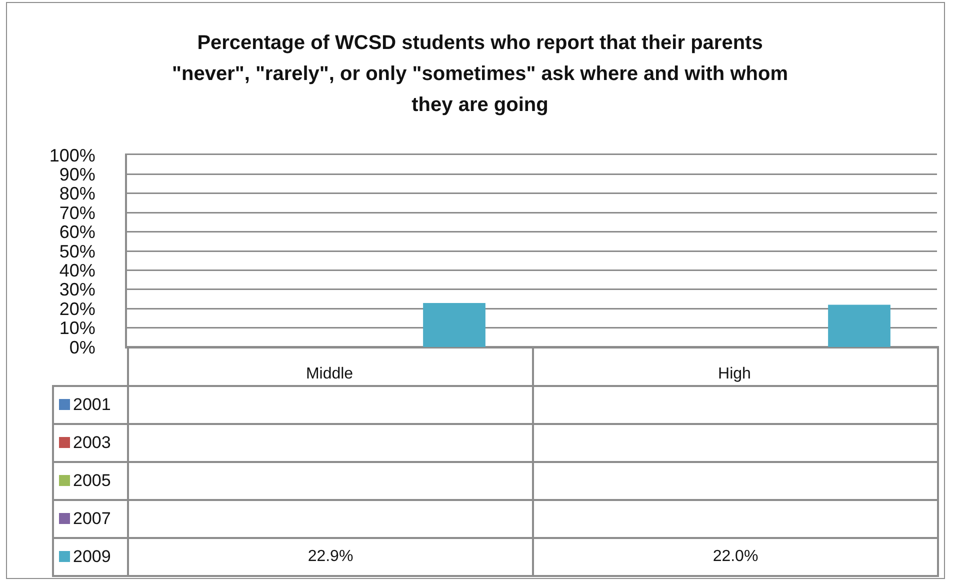 The image size is (959, 584). Describe the element at coordinates (92, 442) in the screenshot. I see `legend-label: 2003` at that location.